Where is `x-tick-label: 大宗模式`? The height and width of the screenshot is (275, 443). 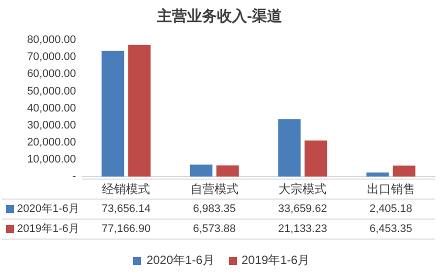 x-tick-label: 大宗模式 is located at coordinates (302, 189).